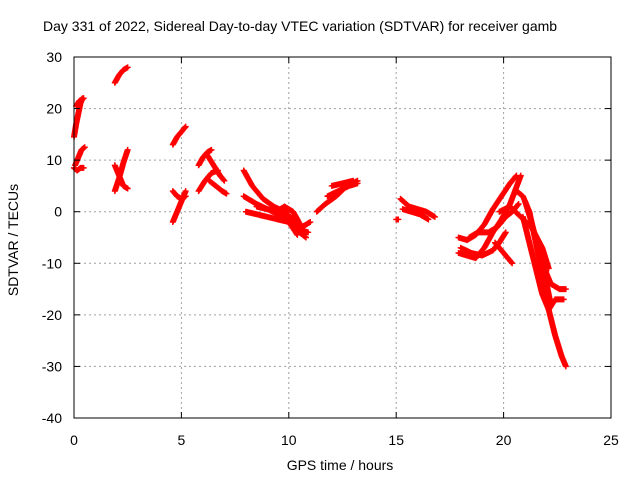 The image size is (640, 480). Describe the element at coordinates (342, 183) in the screenshot. I see `series-arc21` at that location.